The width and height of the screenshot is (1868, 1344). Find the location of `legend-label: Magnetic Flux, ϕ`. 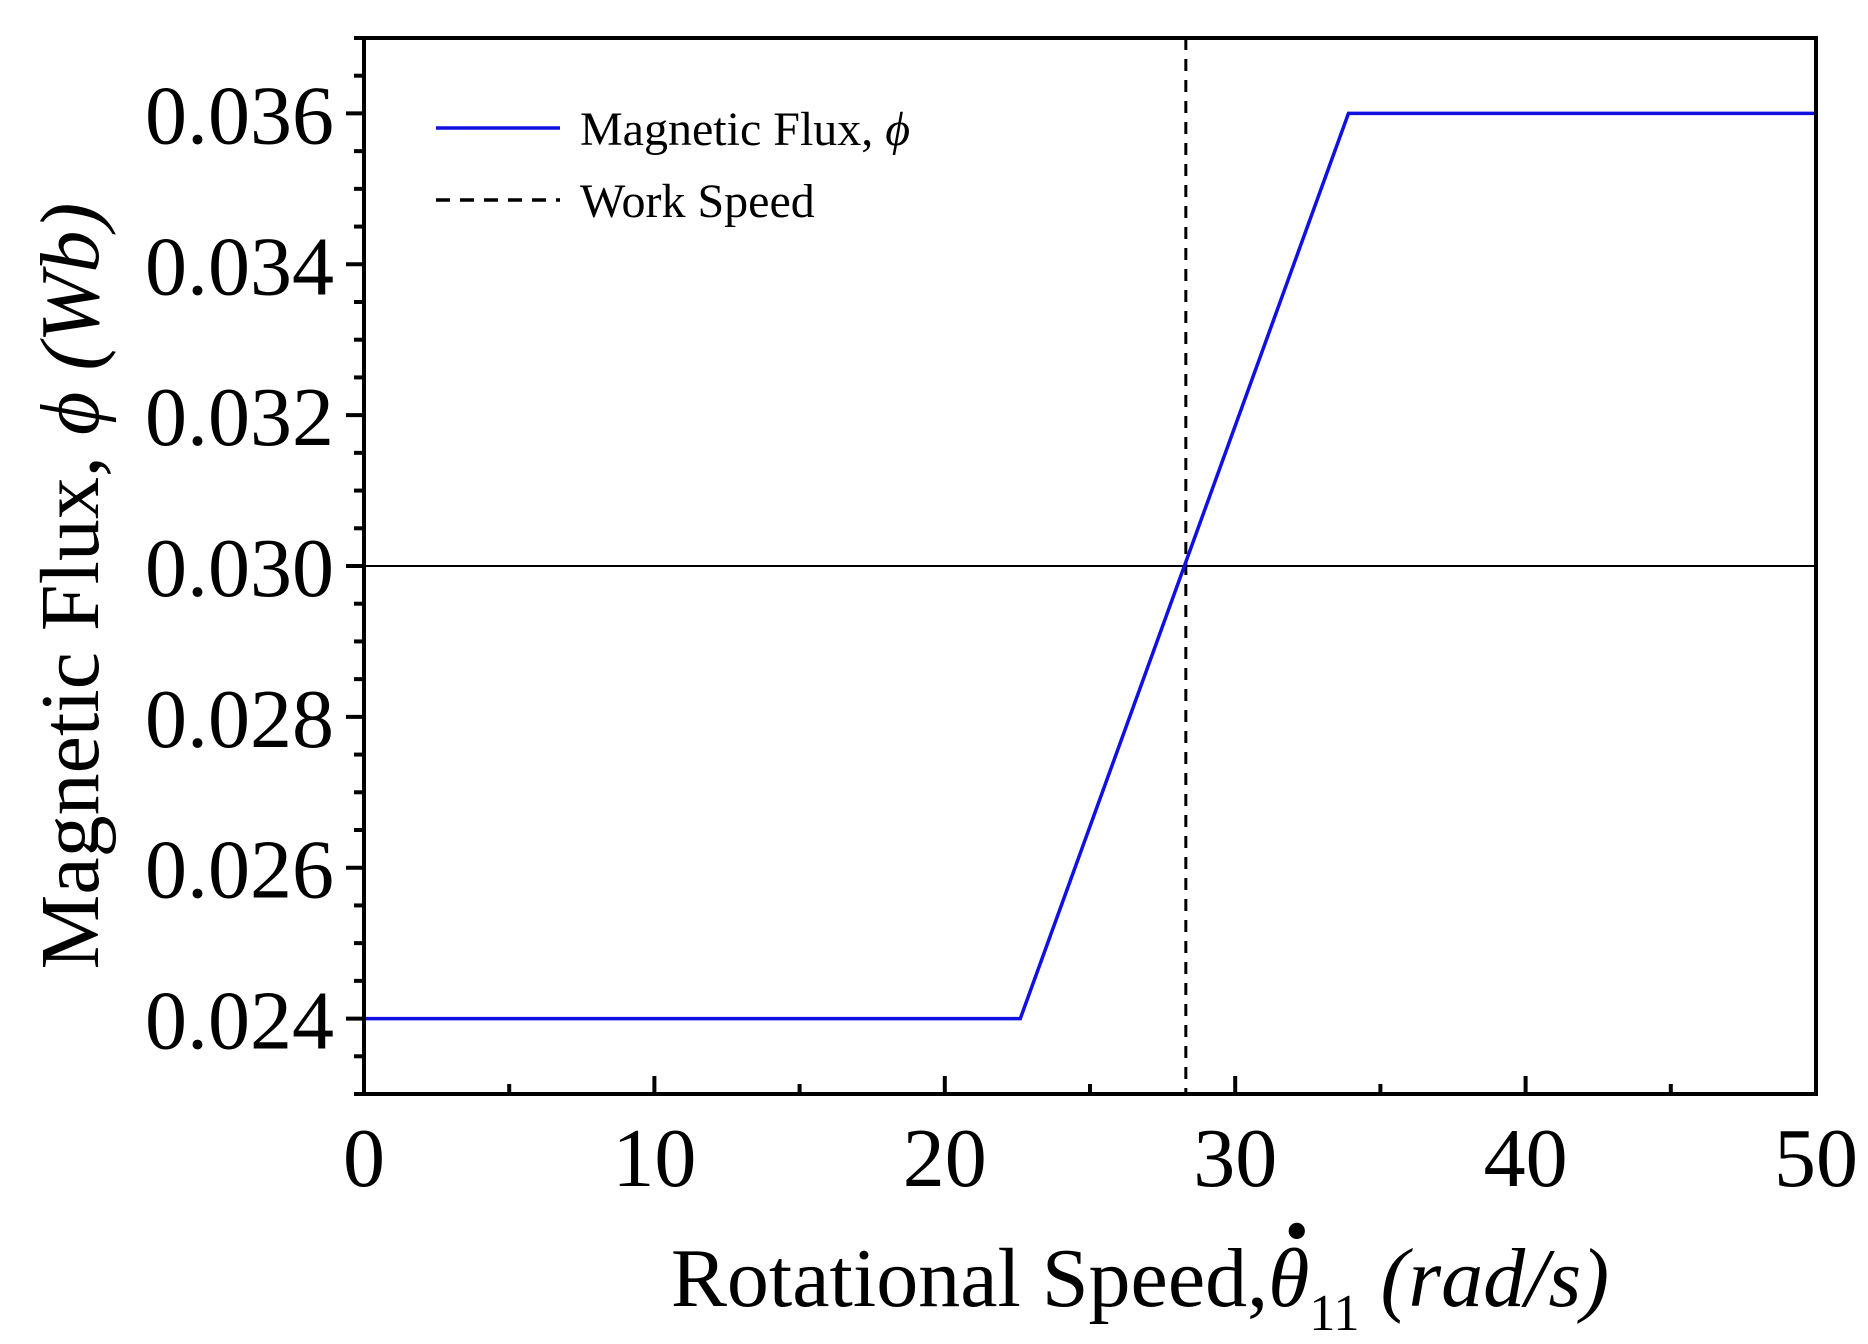

legend-label: Magnetic Flux, ϕ is located at coordinates (745, 129).